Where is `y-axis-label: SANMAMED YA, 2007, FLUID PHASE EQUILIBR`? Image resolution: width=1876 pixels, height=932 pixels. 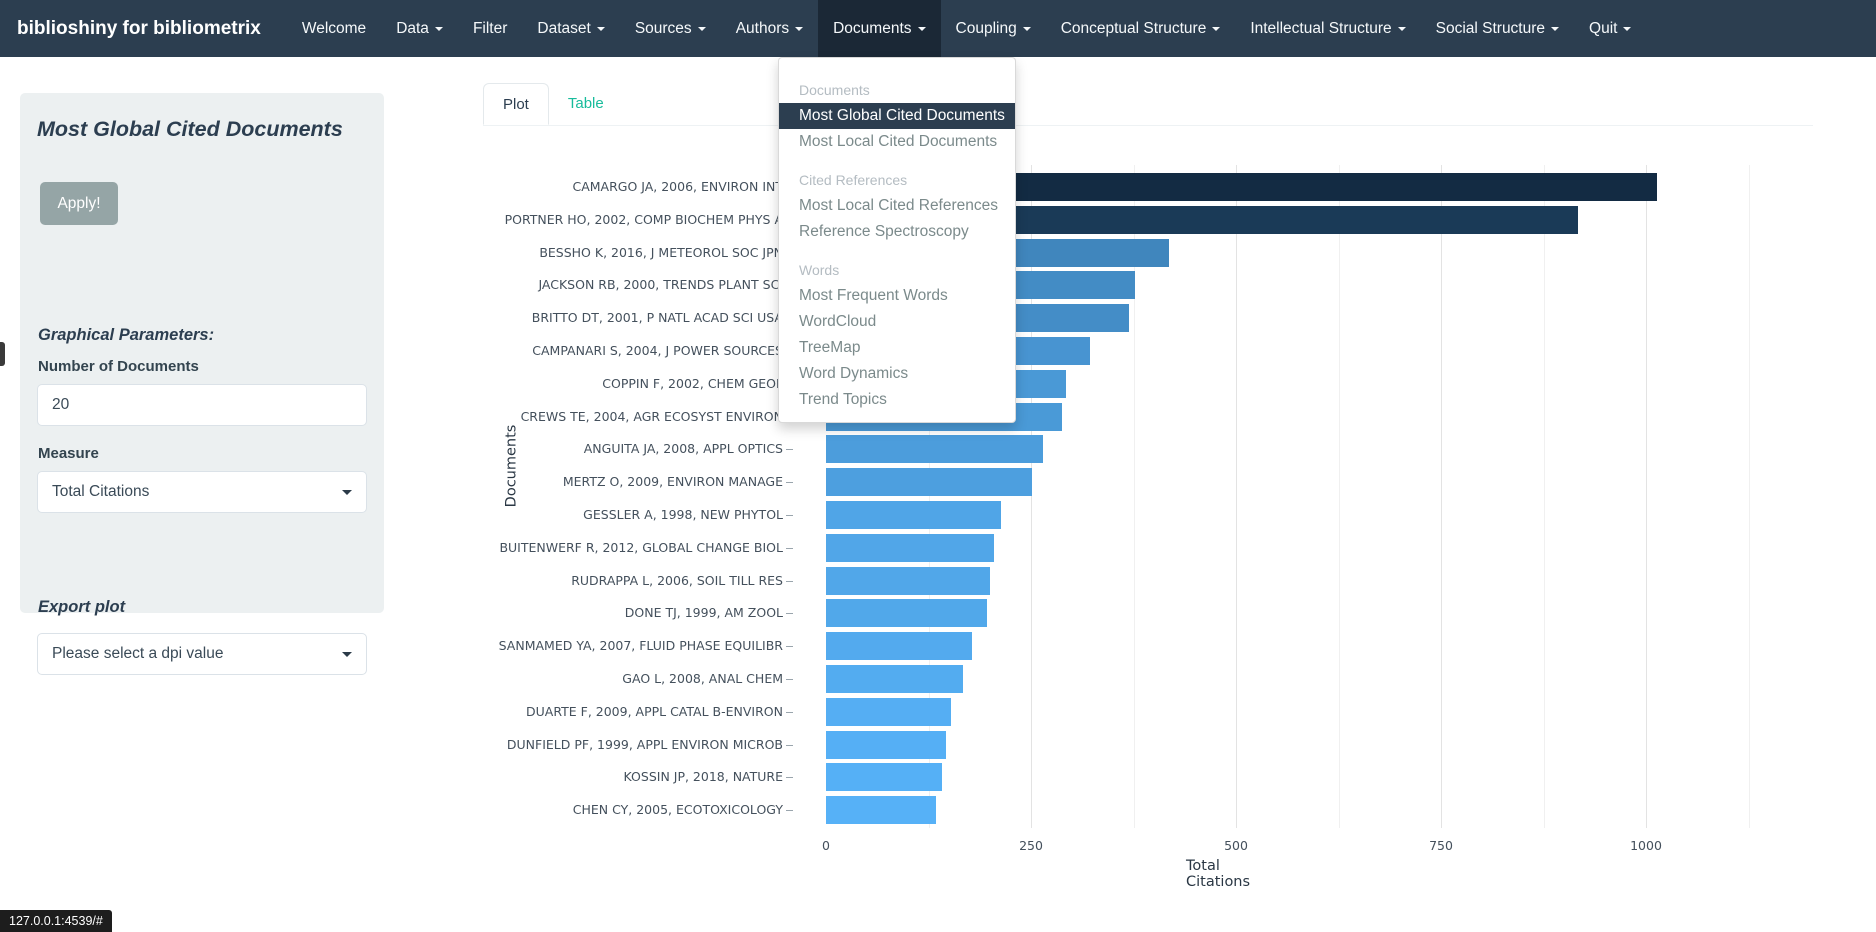
y-axis-label: SANMAMED YA, 2007, FLUID PHASE EQUILIBR is located at coordinates (640, 646).